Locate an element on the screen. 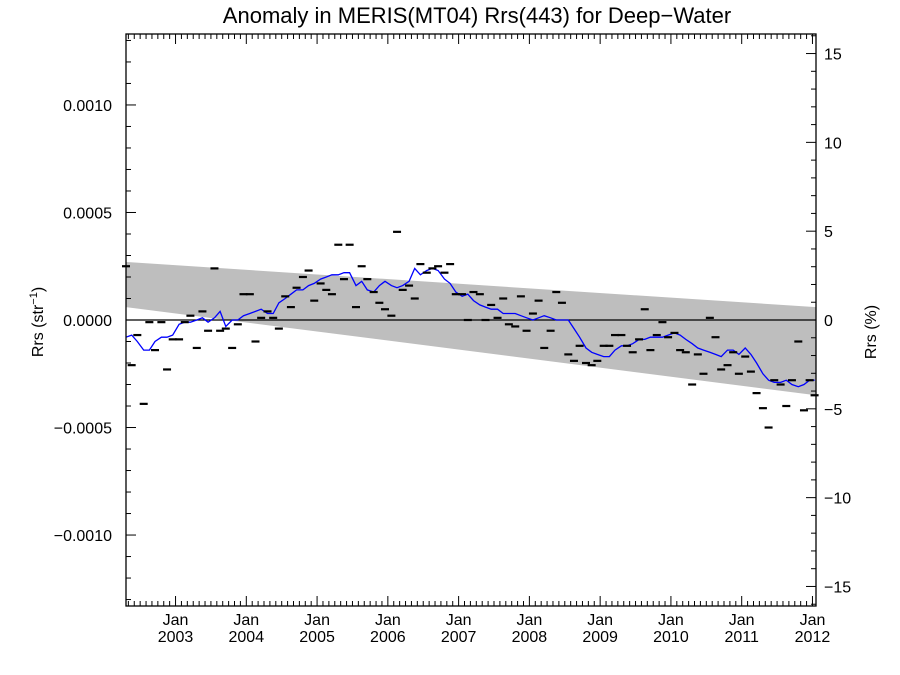  x-tick-year-label: 2007 is located at coordinates (459, 637).